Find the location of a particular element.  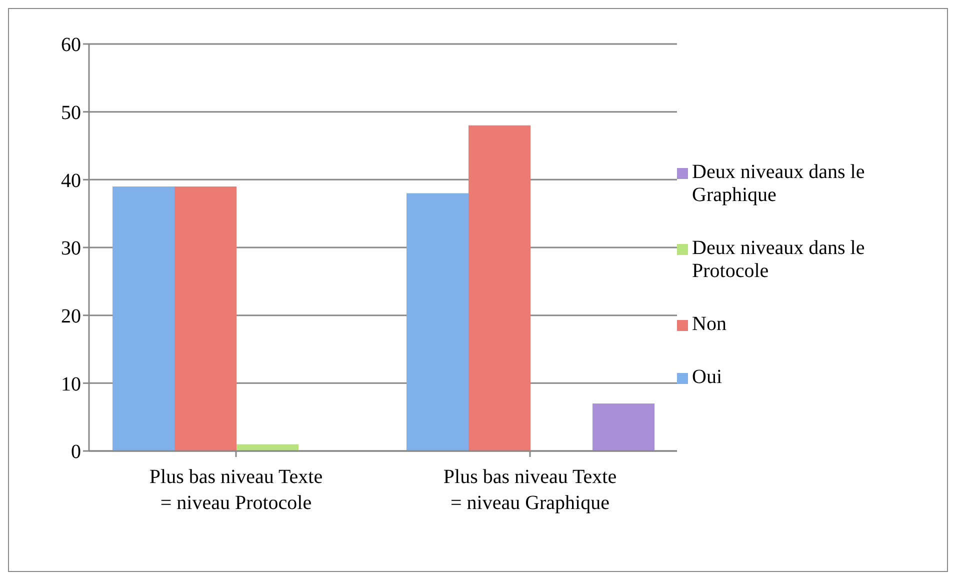

y-tick-label: 40 is located at coordinates (71, 181).